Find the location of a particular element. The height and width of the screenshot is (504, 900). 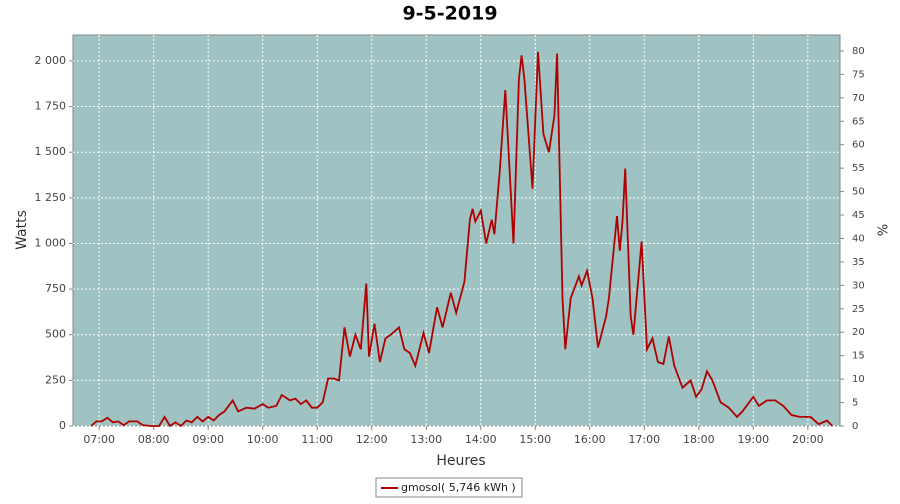

y2-tick-label: 65 is located at coordinates (858, 121).